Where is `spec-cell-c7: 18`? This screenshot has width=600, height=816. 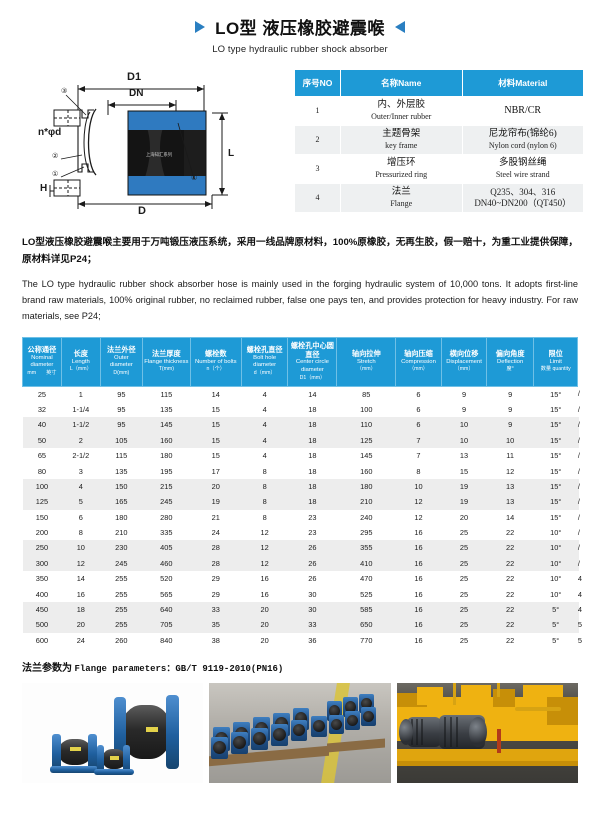
spec-cell-c7: 18 is located at coordinates (312, 425).